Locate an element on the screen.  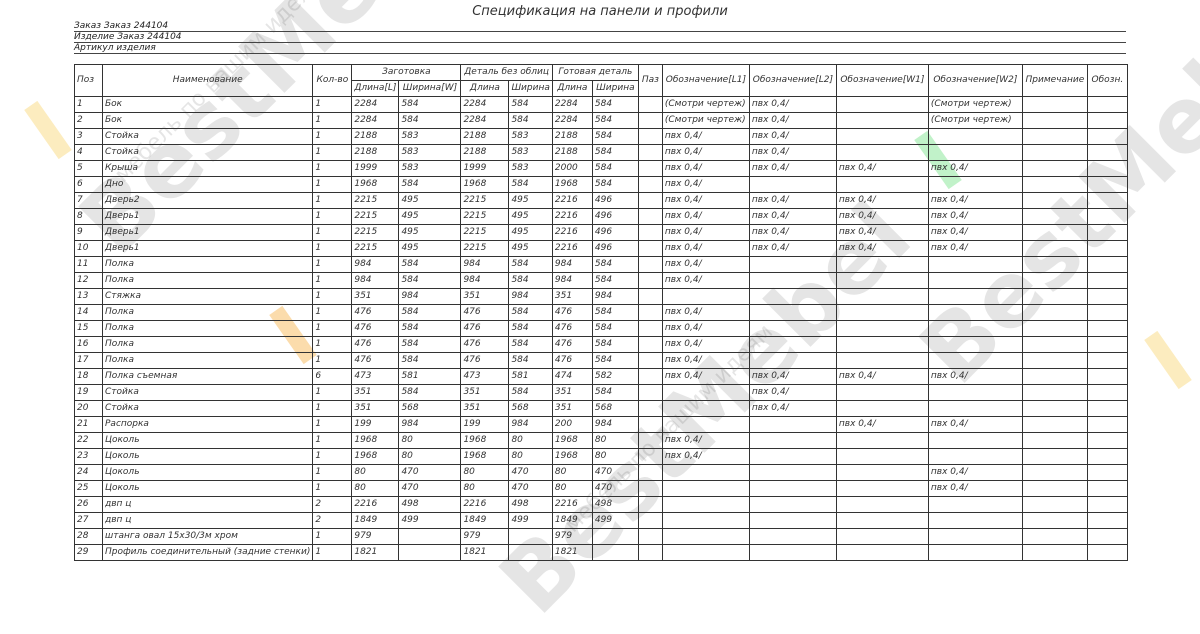
cell-pos: 18 is located at coordinates (88, 376).